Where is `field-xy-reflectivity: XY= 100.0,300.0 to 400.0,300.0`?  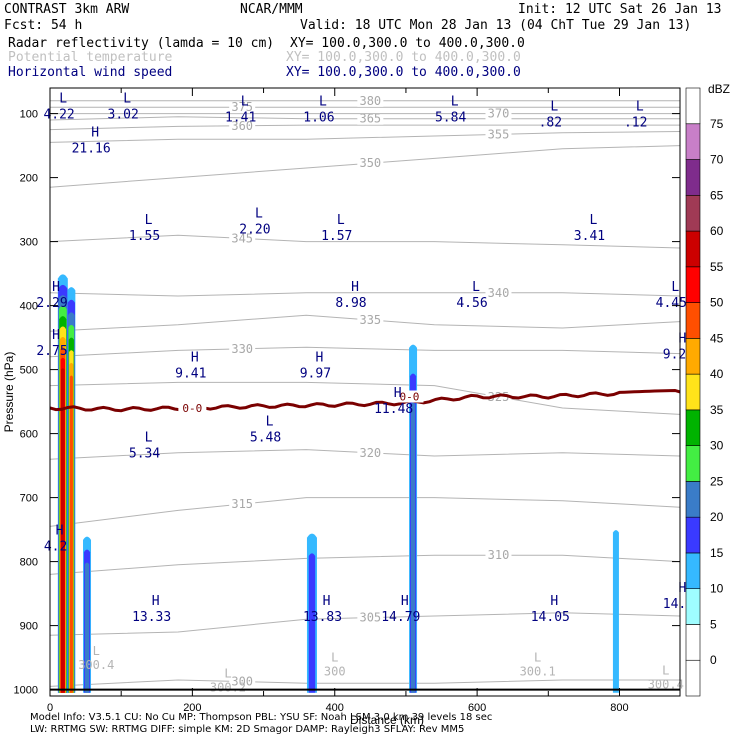 field-xy-reflectivity: XY= 100.0,300.0 to 400.0,300.0 is located at coordinates (407, 43).